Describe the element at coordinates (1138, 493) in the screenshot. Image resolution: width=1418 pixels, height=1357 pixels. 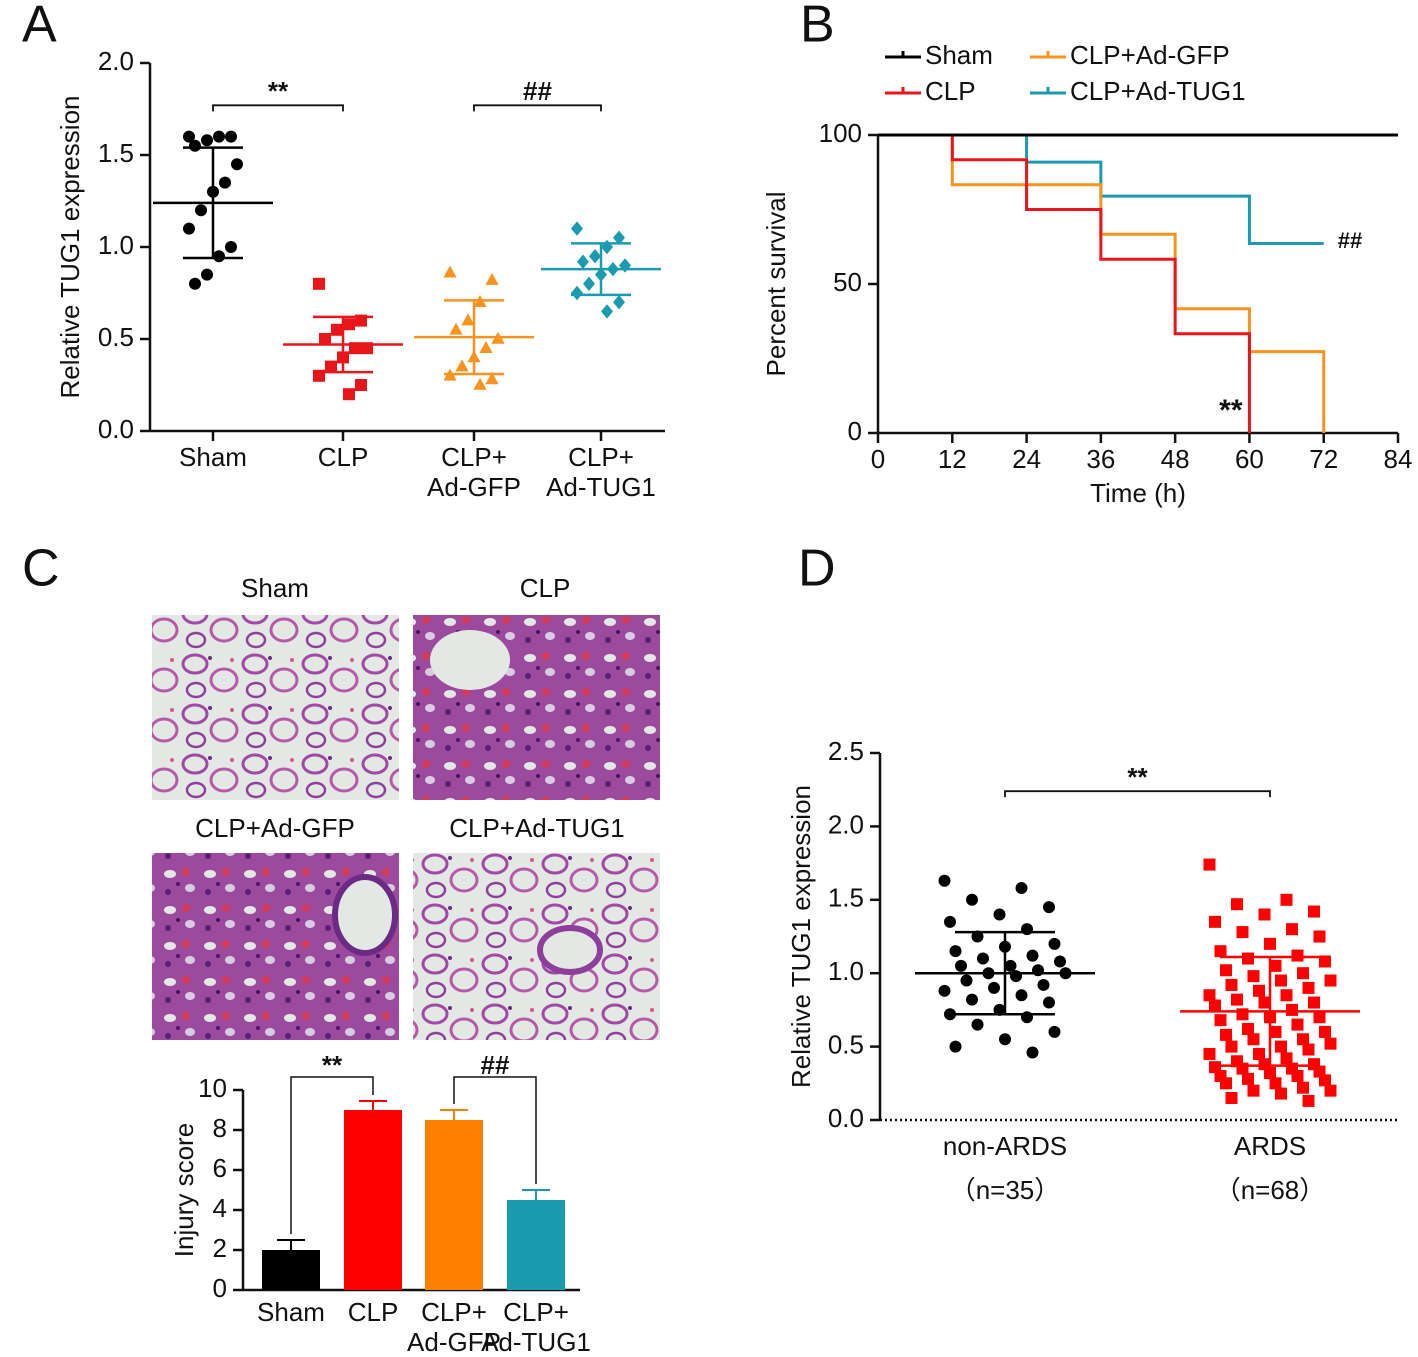
I see `x-axis-label: Time (h)` at that location.